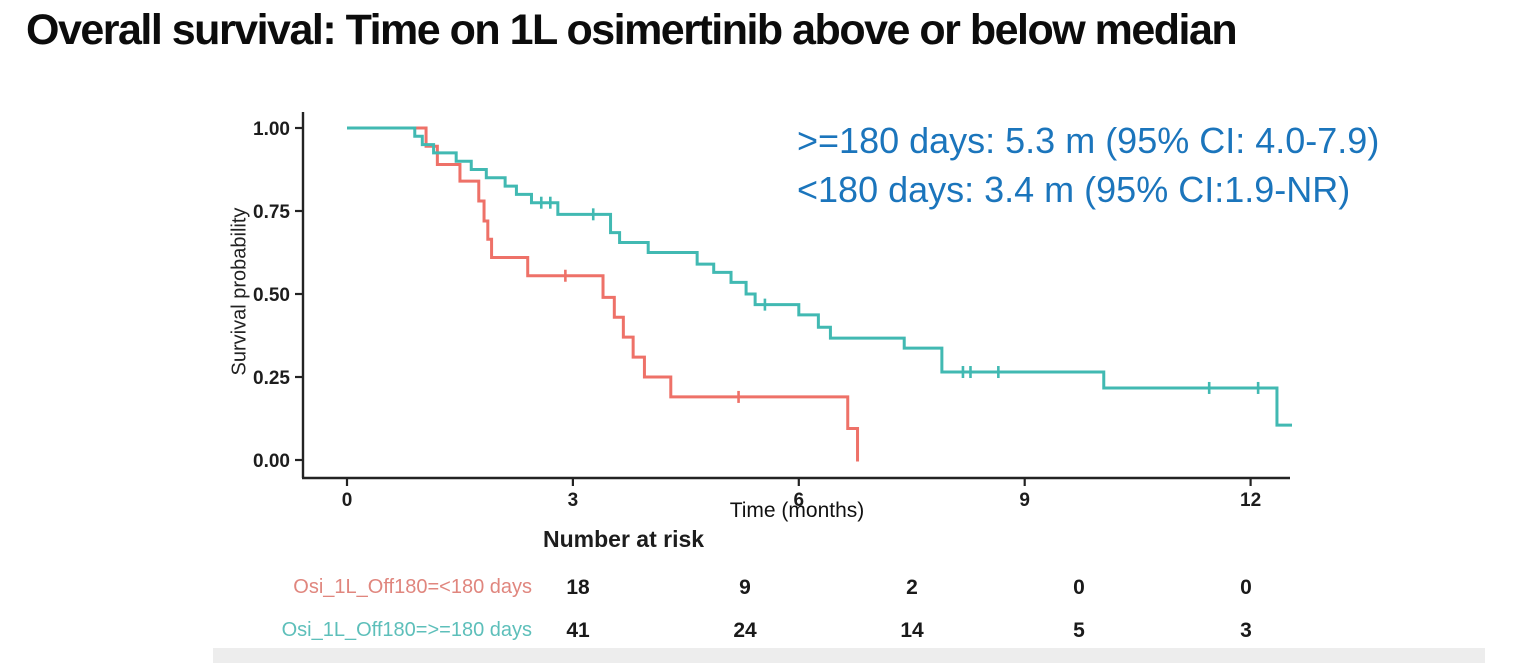 The height and width of the screenshot is (663, 1514). What do you see at coordinates (271, 212) in the screenshot?
I see `y-tick-label: 0.75` at bounding box center [271, 212].